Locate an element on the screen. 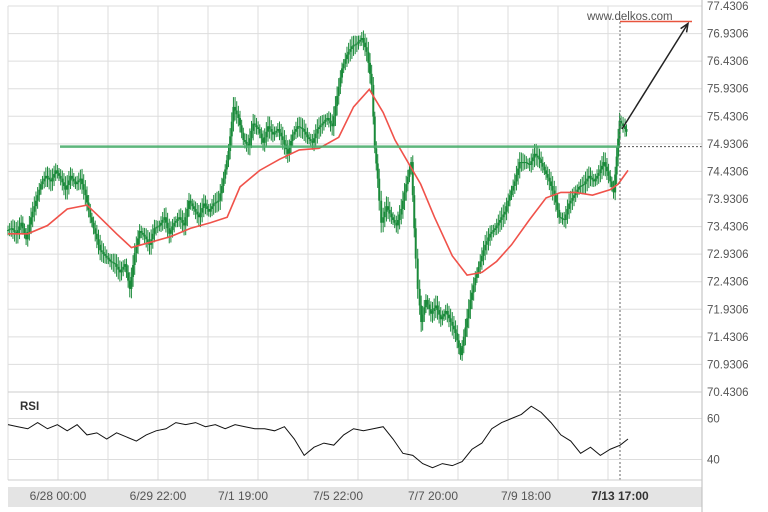 This screenshot has width=768, height=512. y-tick-label: 76.4306 is located at coordinates (728, 62).